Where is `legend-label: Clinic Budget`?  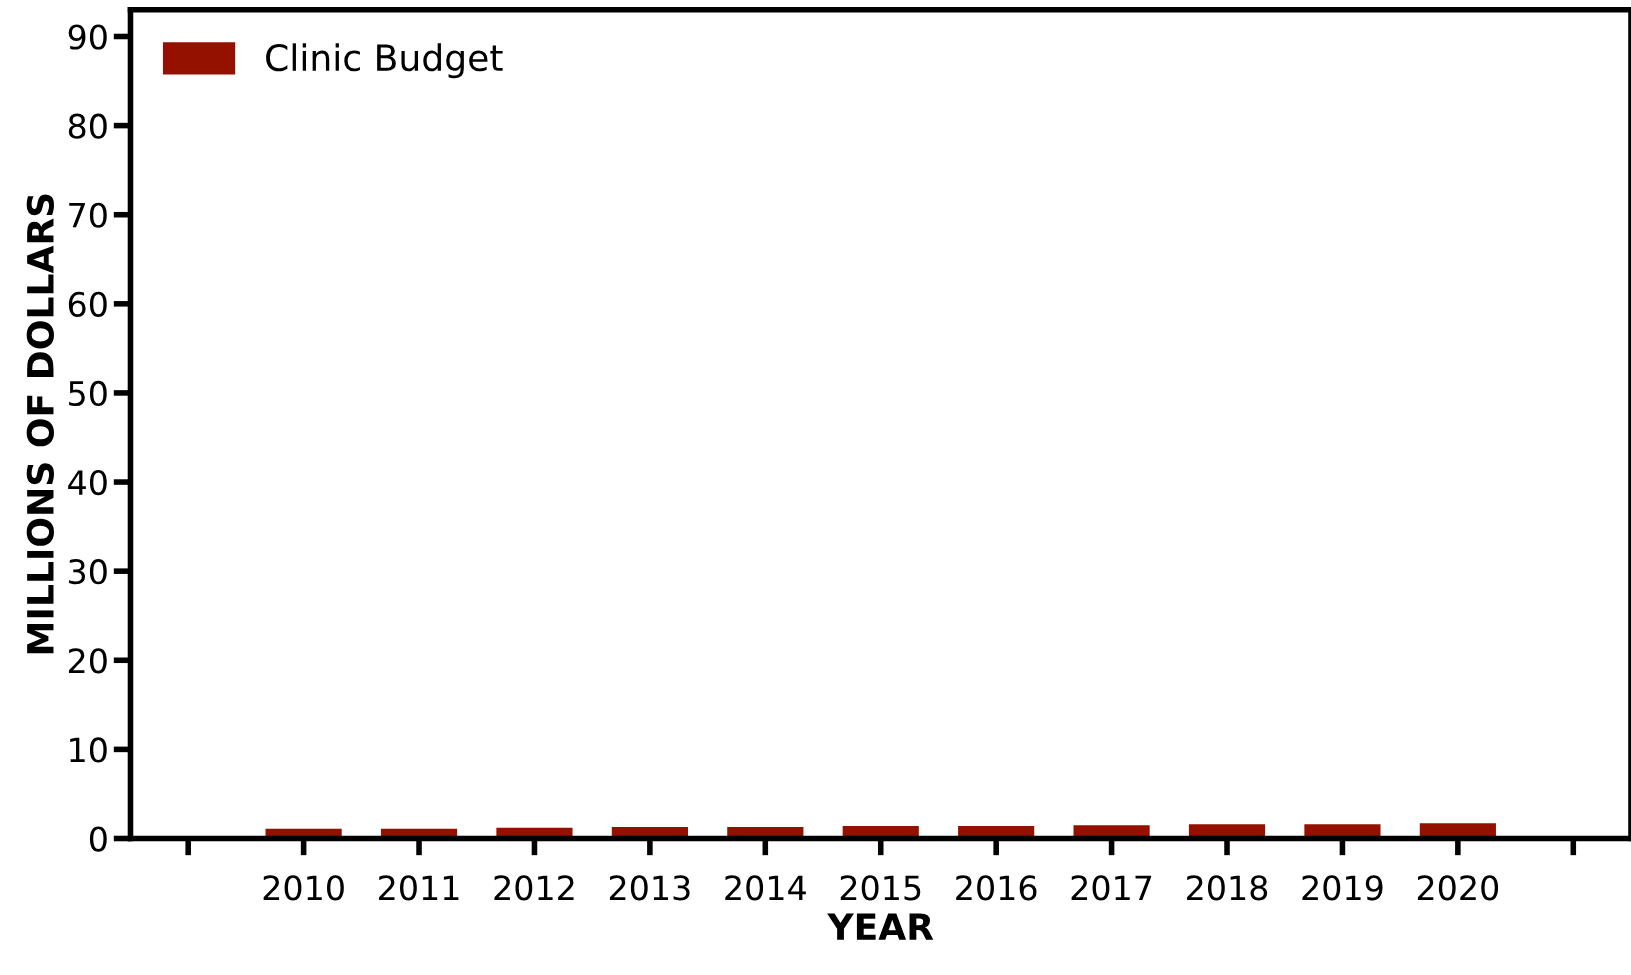 legend-label: Clinic Budget is located at coordinates (384, 61).